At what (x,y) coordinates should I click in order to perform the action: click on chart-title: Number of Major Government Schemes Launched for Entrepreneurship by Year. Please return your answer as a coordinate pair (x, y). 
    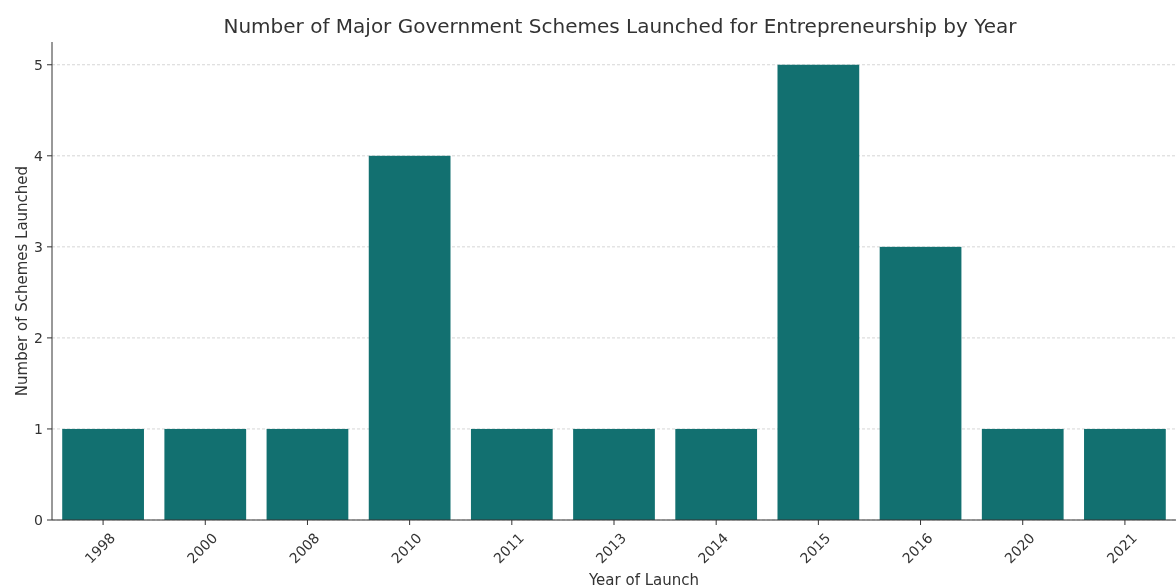
    Looking at the image, I should click on (620, 26).